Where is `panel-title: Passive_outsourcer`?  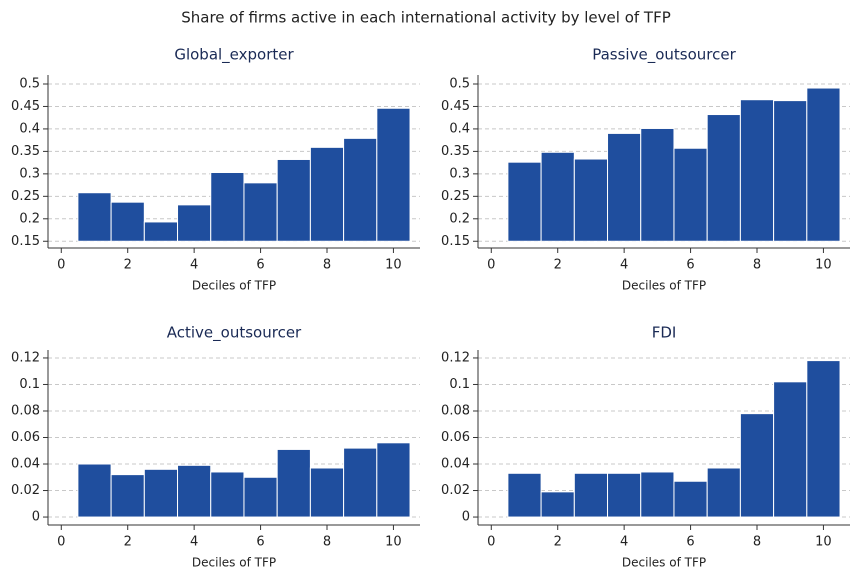 panel-title: Passive_outsourcer is located at coordinates (664, 55).